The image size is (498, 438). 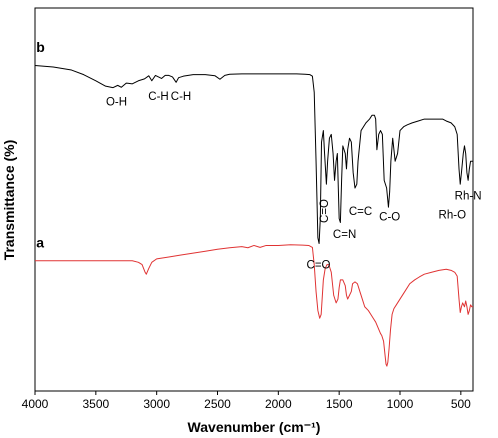 I want to click on x-axis-label: Wavenumber (cm⁻¹), so click(x=254, y=427).